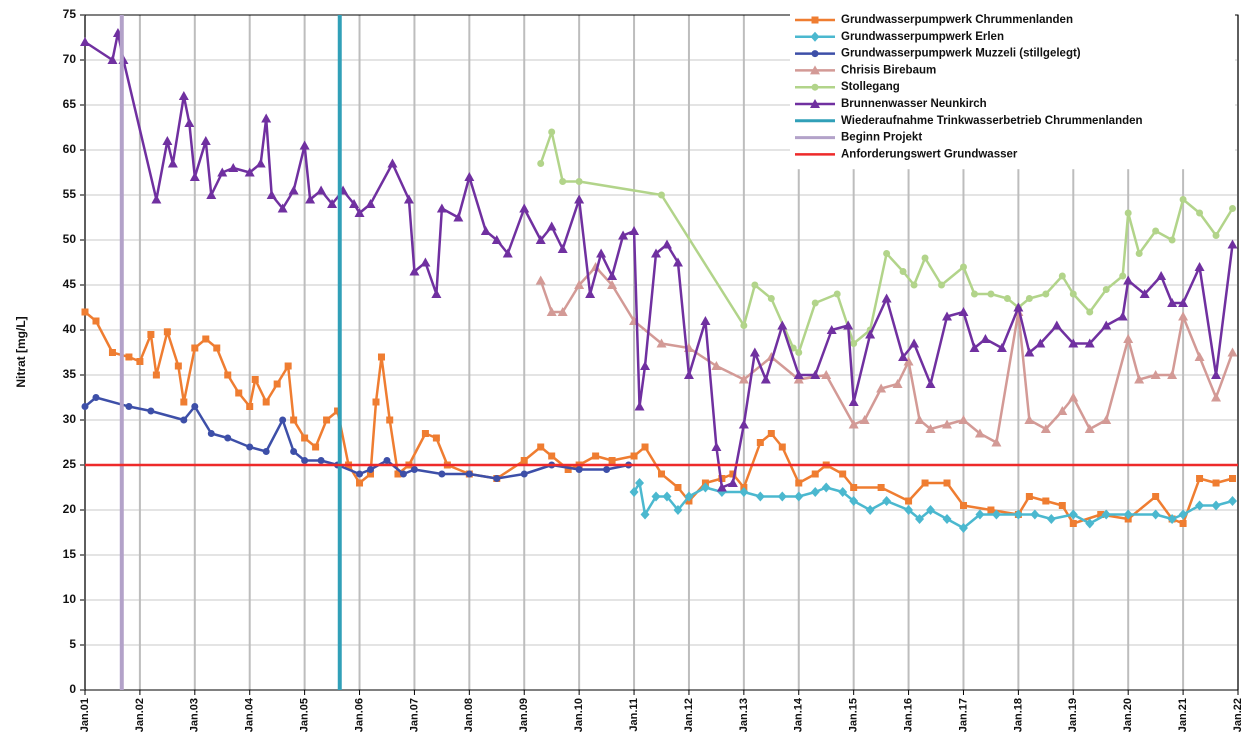 The height and width of the screenshot is (742, 1245). Describe the element at coordinates (70, 419) in the screenshot. I see `y-tick-label: 30` at that location.